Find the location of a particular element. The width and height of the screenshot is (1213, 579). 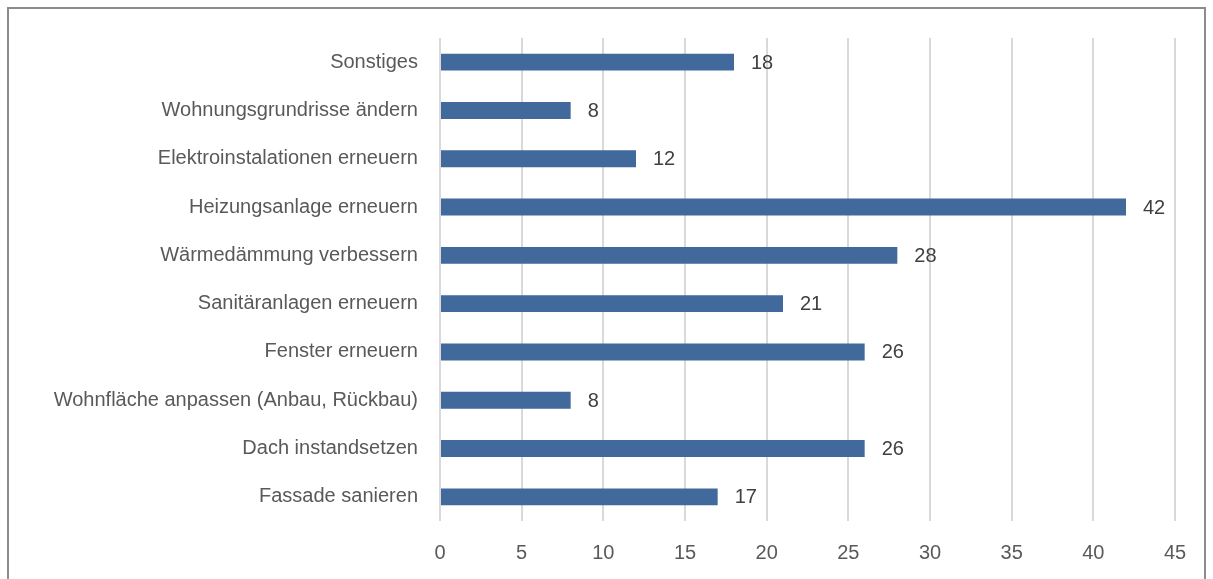

data-label: 18 is located at coordinates (762, 61).